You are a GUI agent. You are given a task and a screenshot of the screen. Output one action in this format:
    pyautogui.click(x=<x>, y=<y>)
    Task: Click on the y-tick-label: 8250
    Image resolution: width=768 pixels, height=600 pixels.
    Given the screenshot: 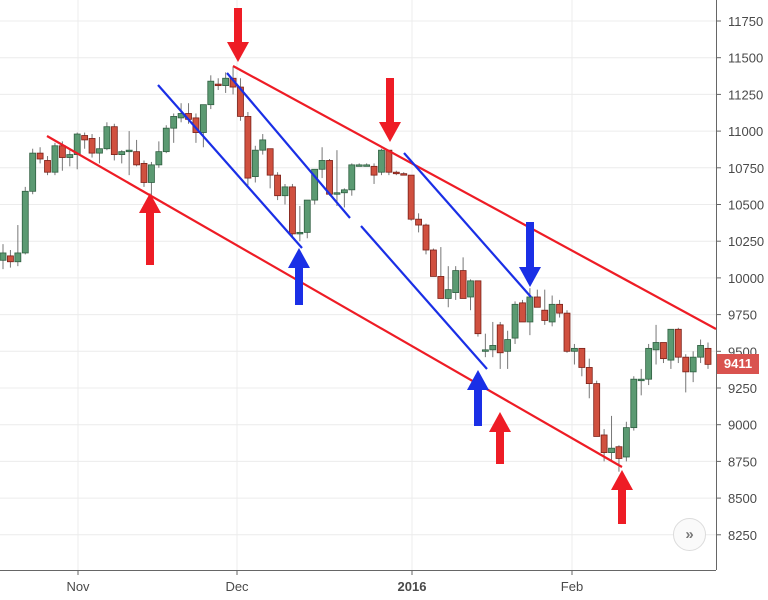 What is the action you would take?
    pyautogui.click(x=742, y=535)
    